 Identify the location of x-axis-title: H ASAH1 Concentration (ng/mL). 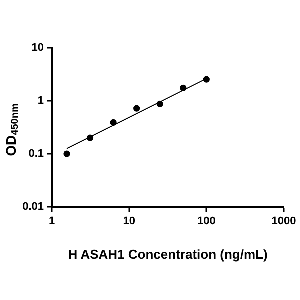
(168, 254).